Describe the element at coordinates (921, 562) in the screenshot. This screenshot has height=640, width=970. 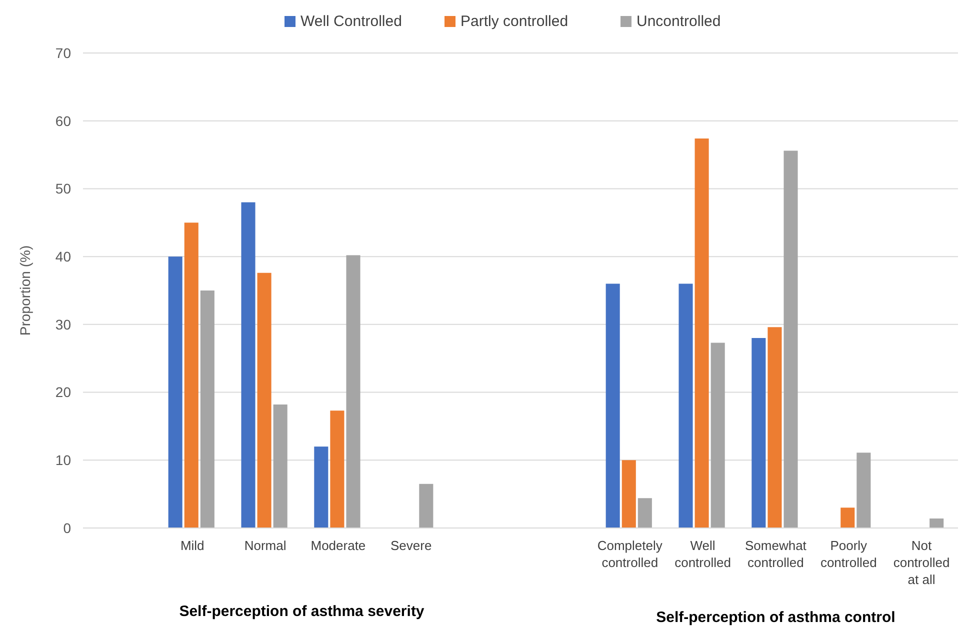
I see `x-tick-label: Not controlled at all` at that location.